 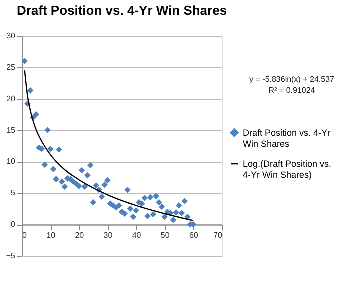 I want to click on y-tick-label: 0, so click(x=13, y=225).